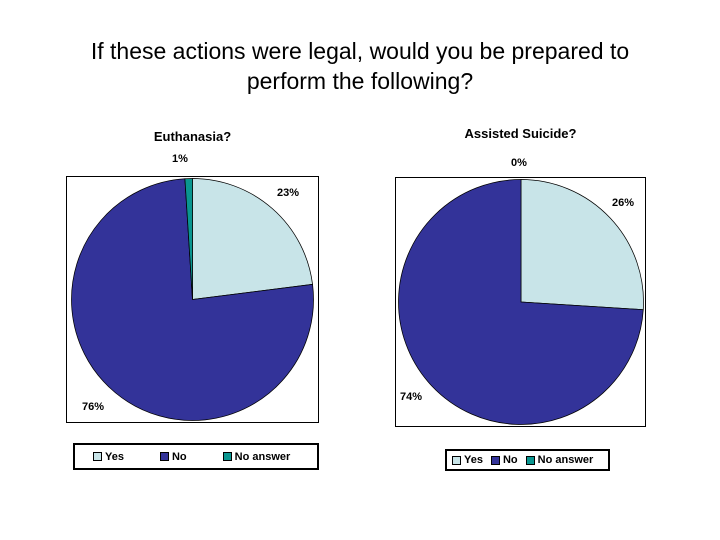 This screenshot has width=720, height=540. What do you see at coordinates (519, 163) in the screenshot?
I see `pie-label-assisted-no-answer: 0%` at bounding box center [519, 163].